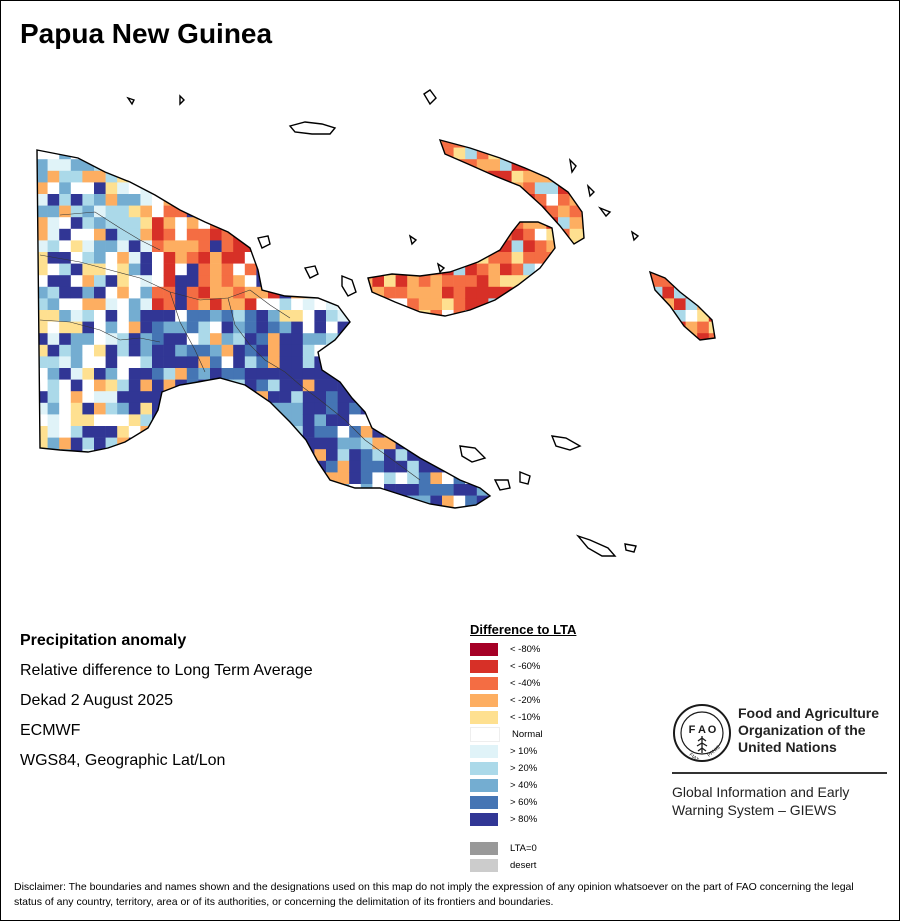 Image resolution: width=900 pixels, height=921 pixels. Describe the element at coordinates (484, 700) in the screenshot. I see `legend-swatch` at that location.